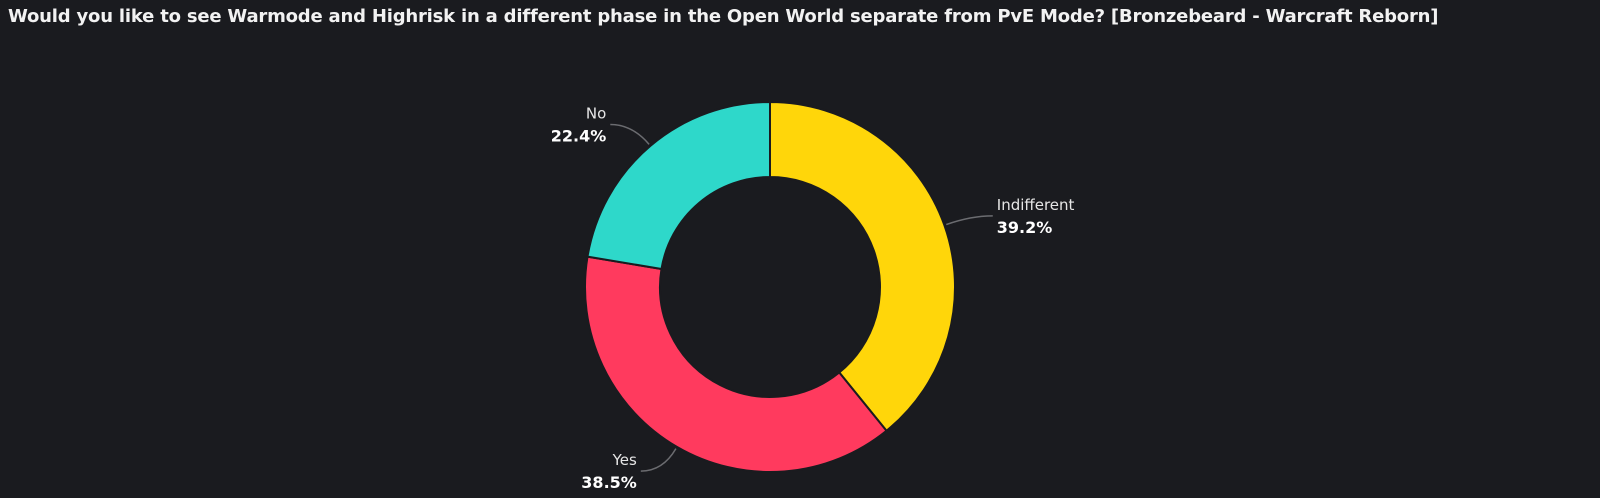 This screenshot has height=498, width=1600. I want to click on slice-value-no: 22.4%, so click(579, 136).